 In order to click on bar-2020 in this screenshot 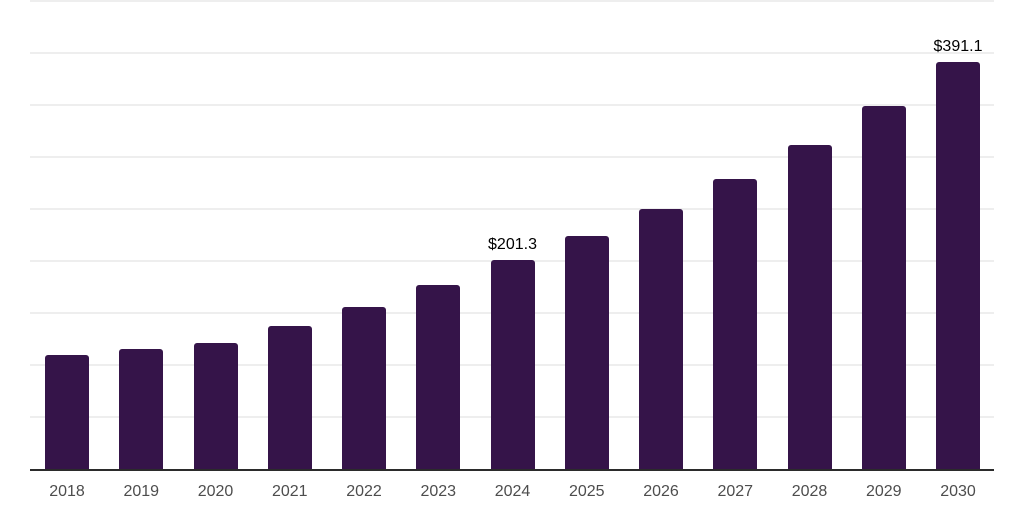, I will do `click(215, 405)`.